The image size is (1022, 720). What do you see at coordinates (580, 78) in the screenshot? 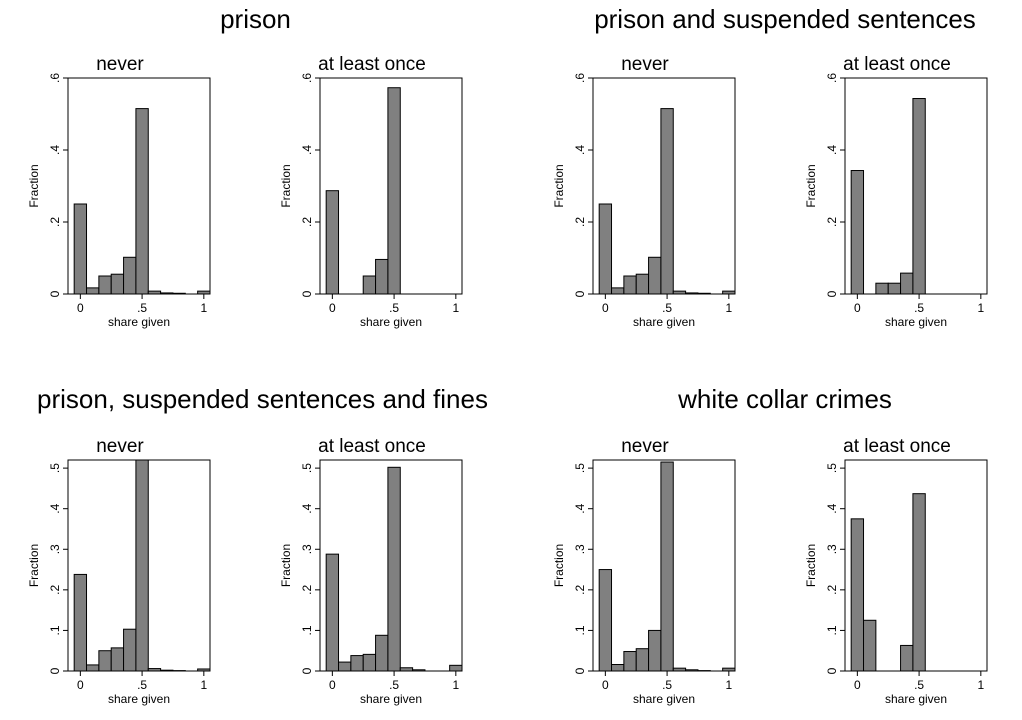
I see `y-tick-label: .6` at bounding box center [580, 78].